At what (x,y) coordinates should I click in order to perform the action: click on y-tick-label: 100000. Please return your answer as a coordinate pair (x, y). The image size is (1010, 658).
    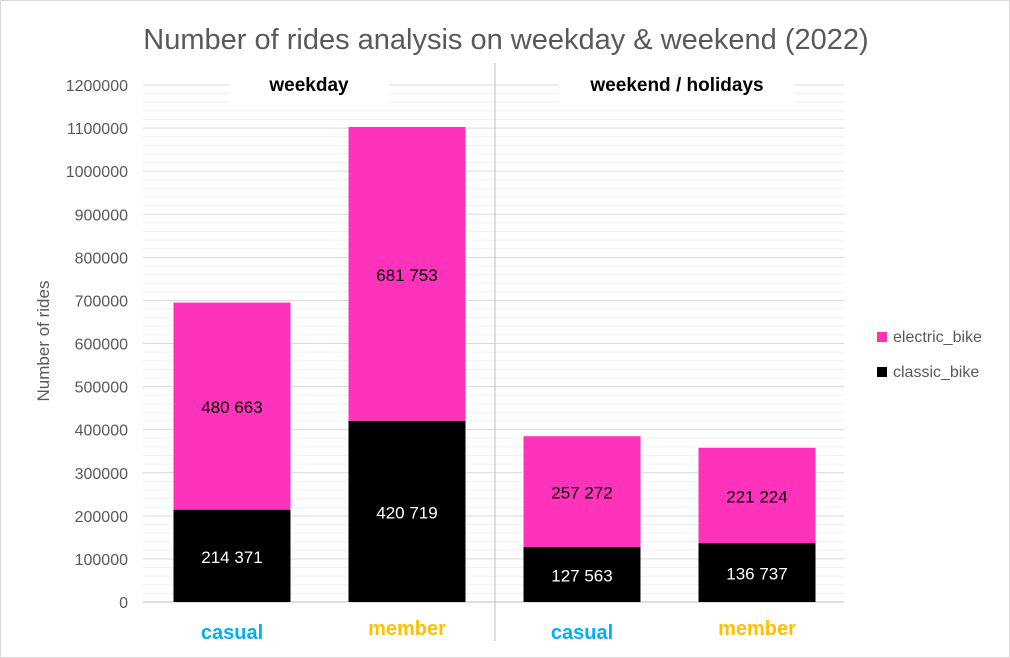
    Looking at the image, I should click on (101, 560).